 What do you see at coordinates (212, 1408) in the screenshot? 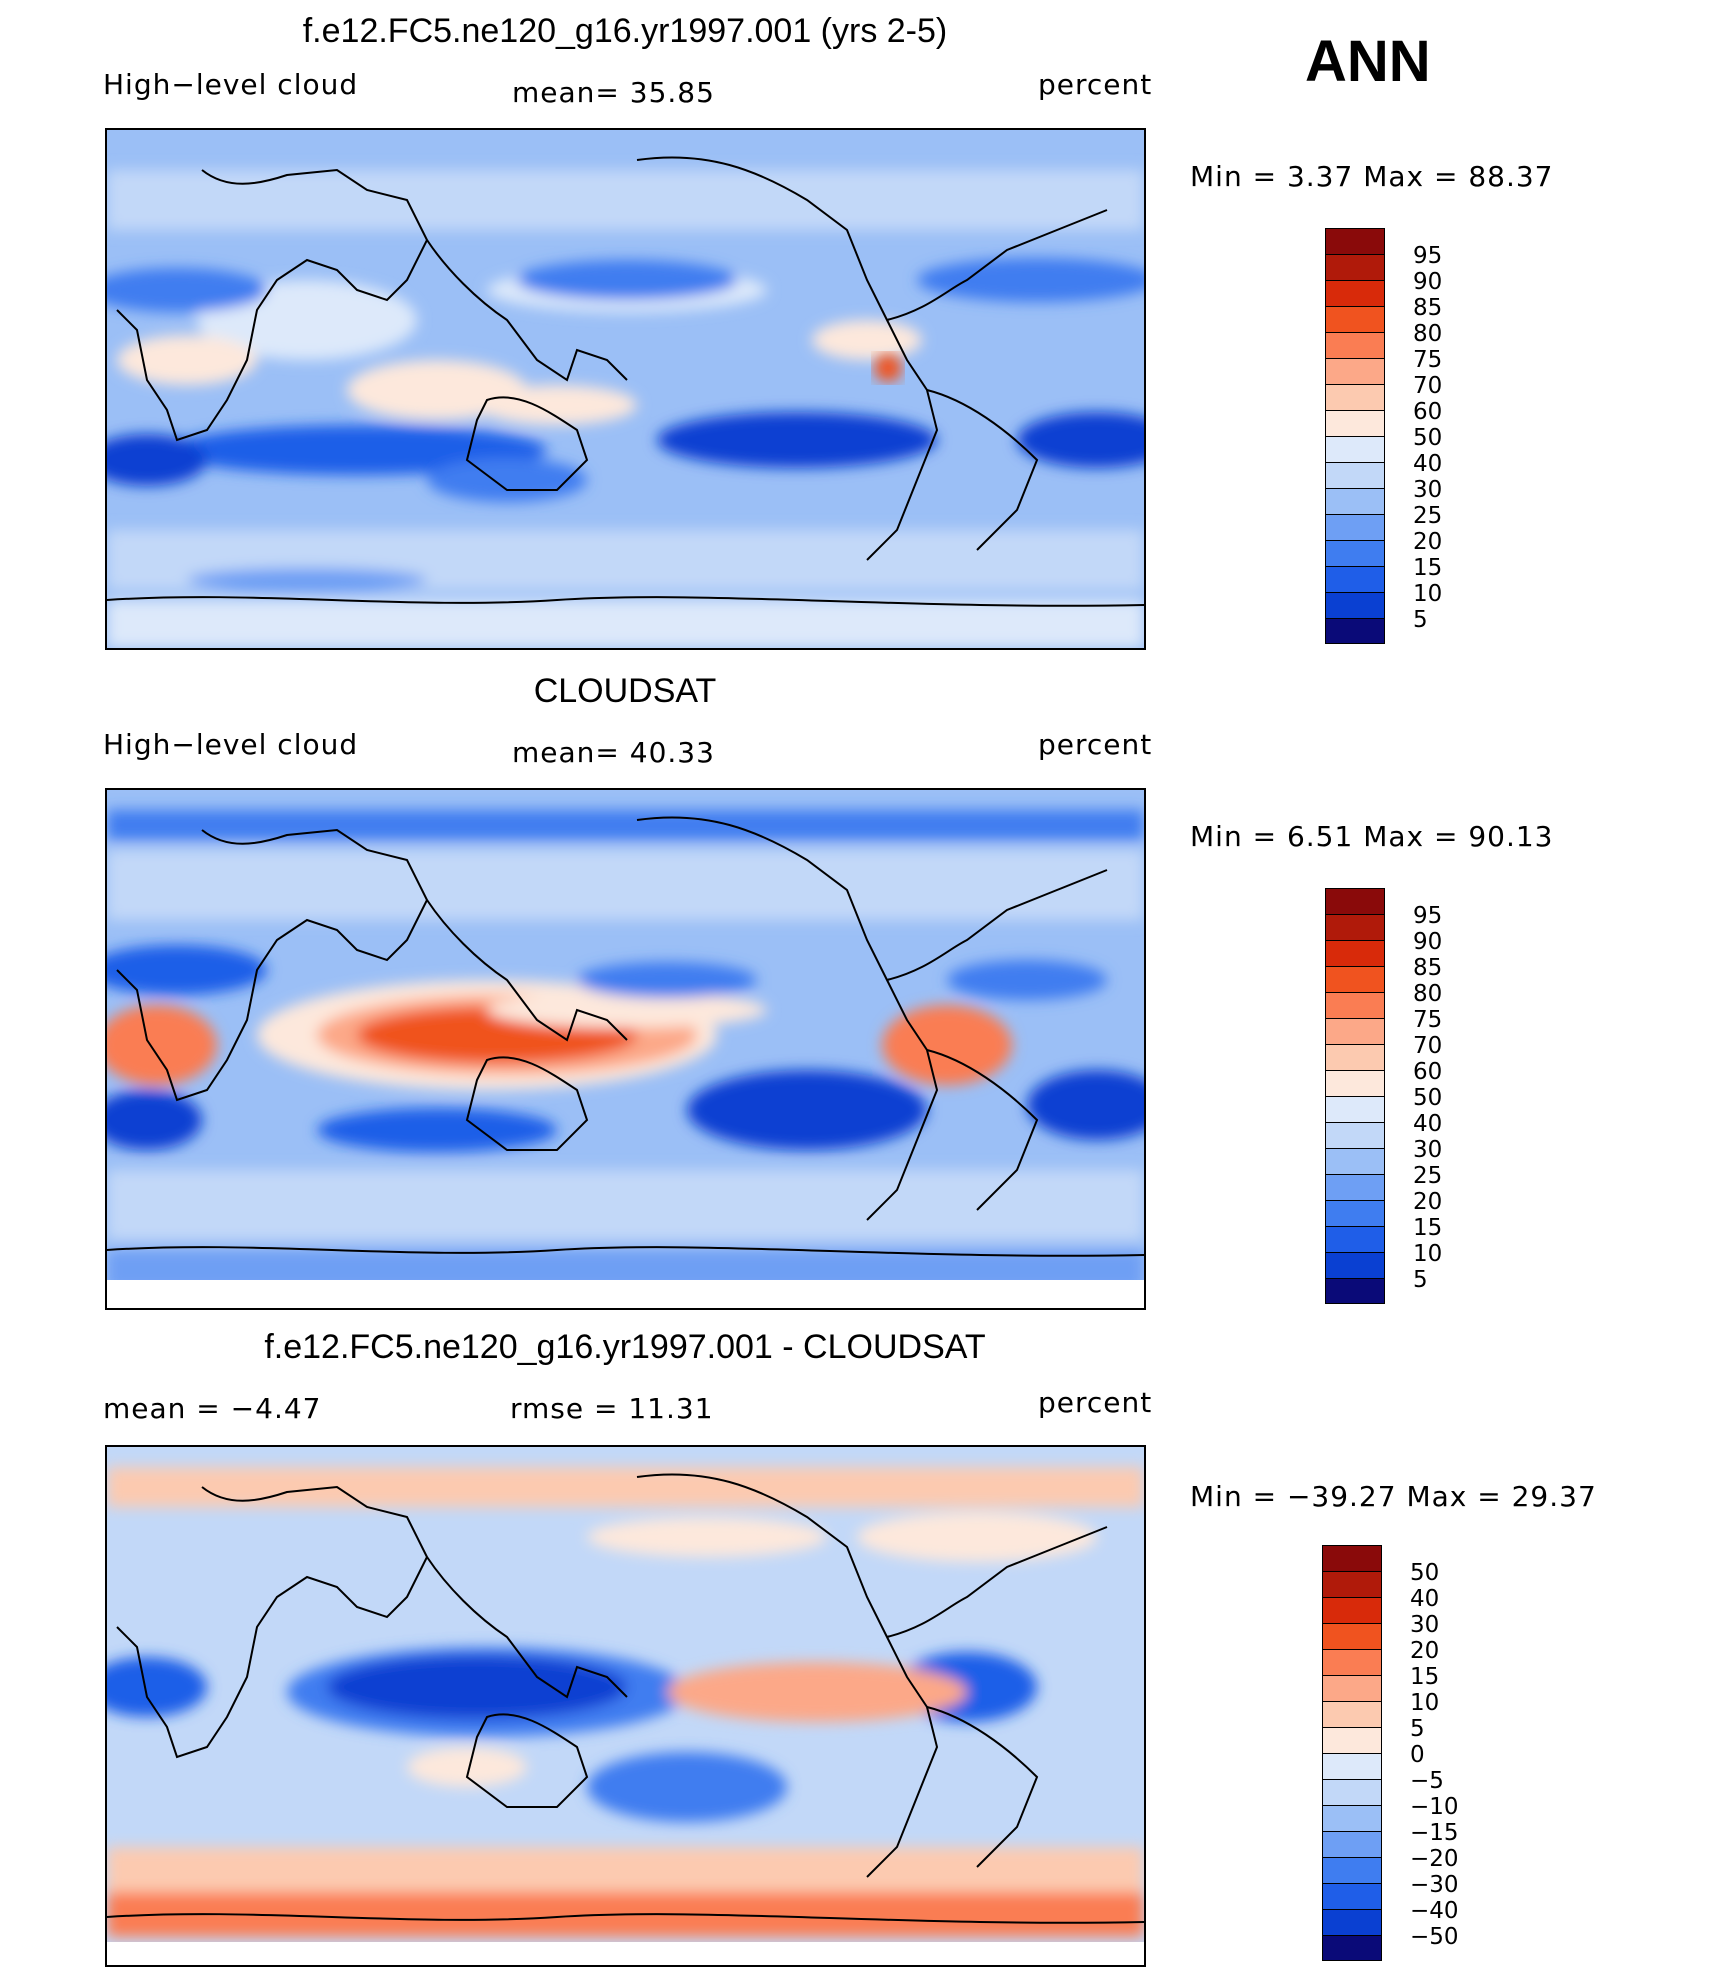
I see `panel3-mean: mean = −4.47` at bounding box center [212, 1408].